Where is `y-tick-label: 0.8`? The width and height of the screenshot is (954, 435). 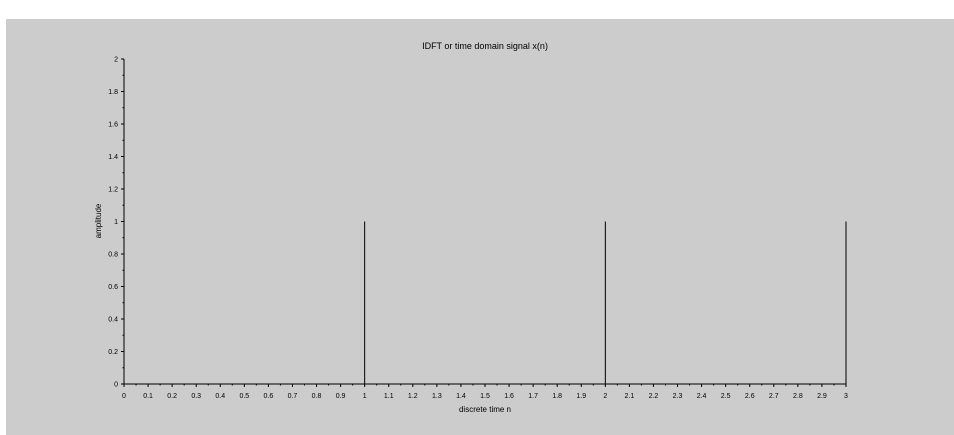
y-tick-label: 0.8 is located at coordinates (113, 255).